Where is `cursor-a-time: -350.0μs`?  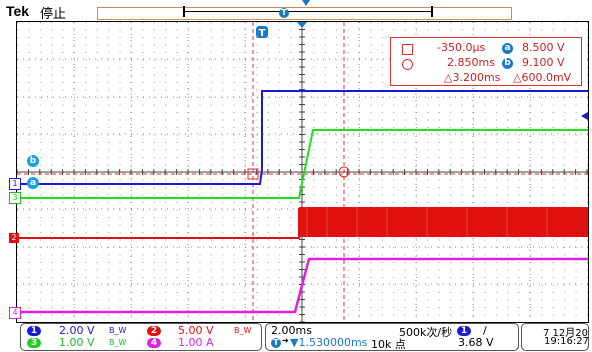 cursor-a-time: -350.0μs is located at coordinates (461, 47).